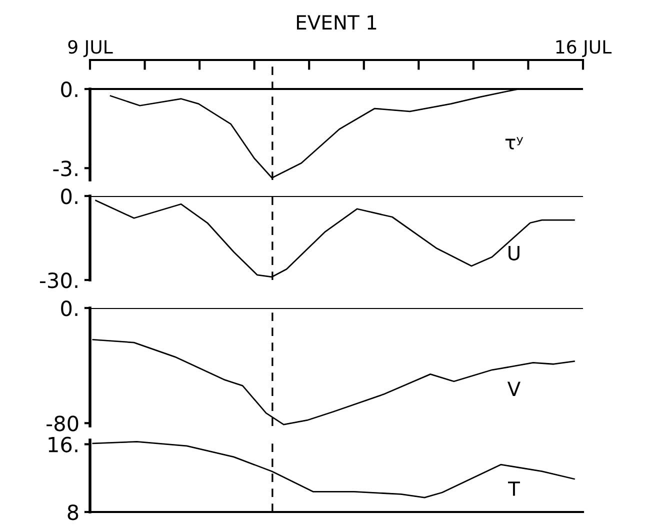 This screenshot has width=651, height=527. Describe the element at coordinates (65, 168) in the screenshot. I see `y-tick-label: -3.` at that location.